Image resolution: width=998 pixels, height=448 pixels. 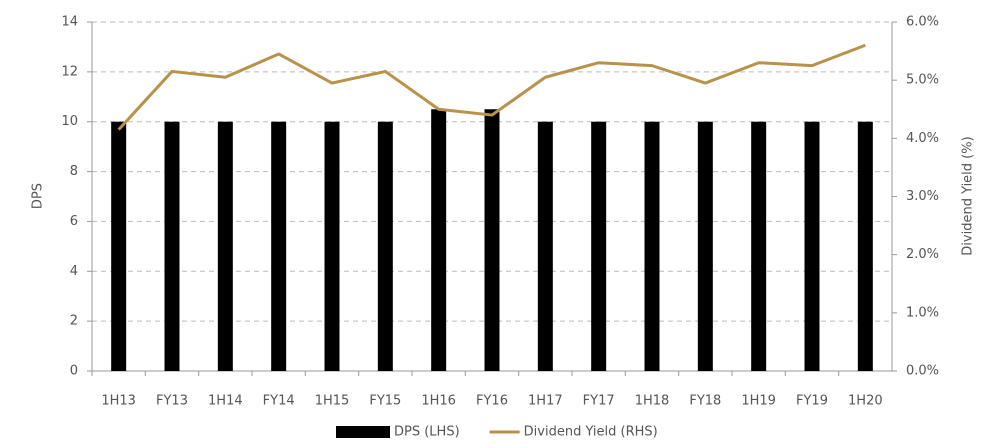 I want to click on y2-tick-label: 6.0%, so click(x=922, y=22).